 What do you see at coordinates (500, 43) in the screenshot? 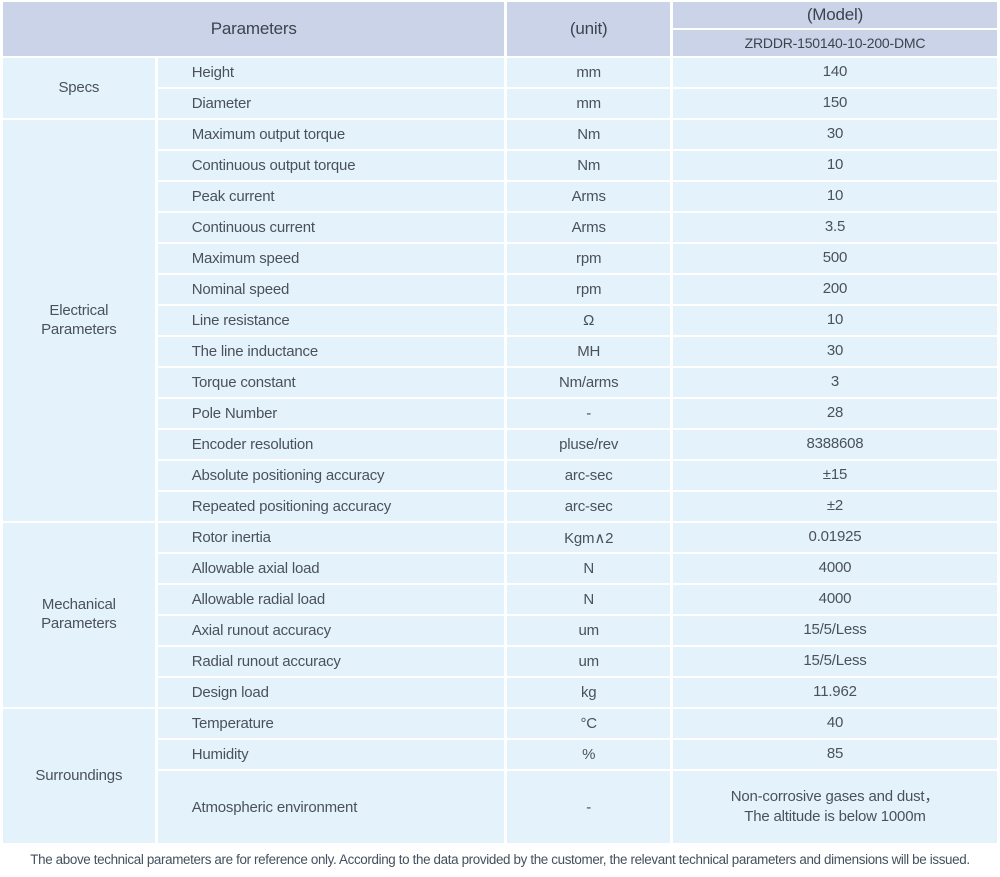
I see `header-row-2: ZRDDR-150140-10-200-DMC` at bounding box center [500, 43].